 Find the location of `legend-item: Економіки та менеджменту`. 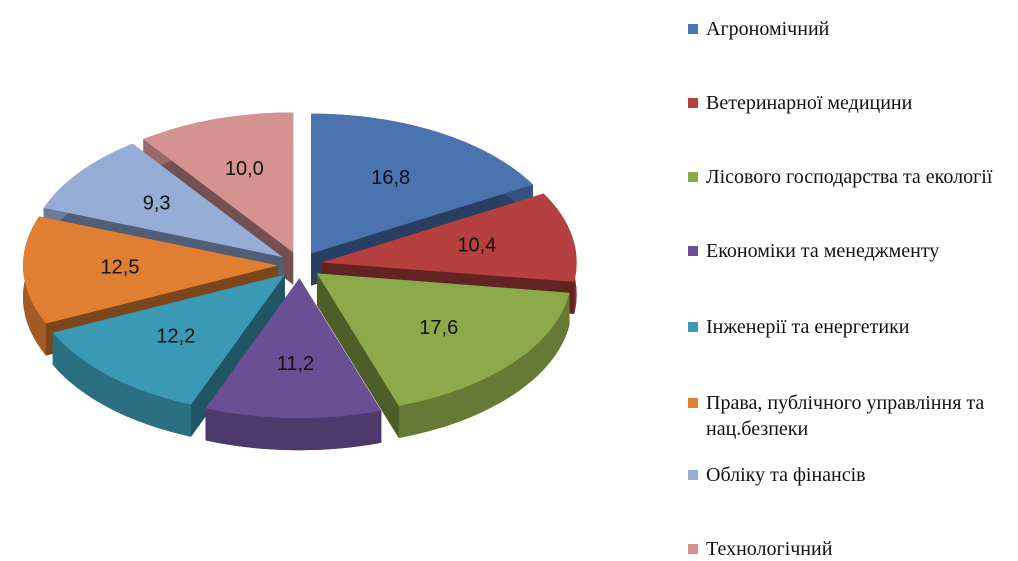

legend-item: Економіки та менеджменту is located at coordinates (853, 251).